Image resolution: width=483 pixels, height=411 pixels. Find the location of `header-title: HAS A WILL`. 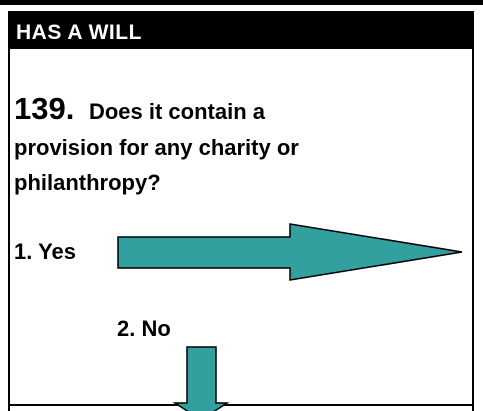

header-title: HAS A WILL is located at coordinates (79, 32).